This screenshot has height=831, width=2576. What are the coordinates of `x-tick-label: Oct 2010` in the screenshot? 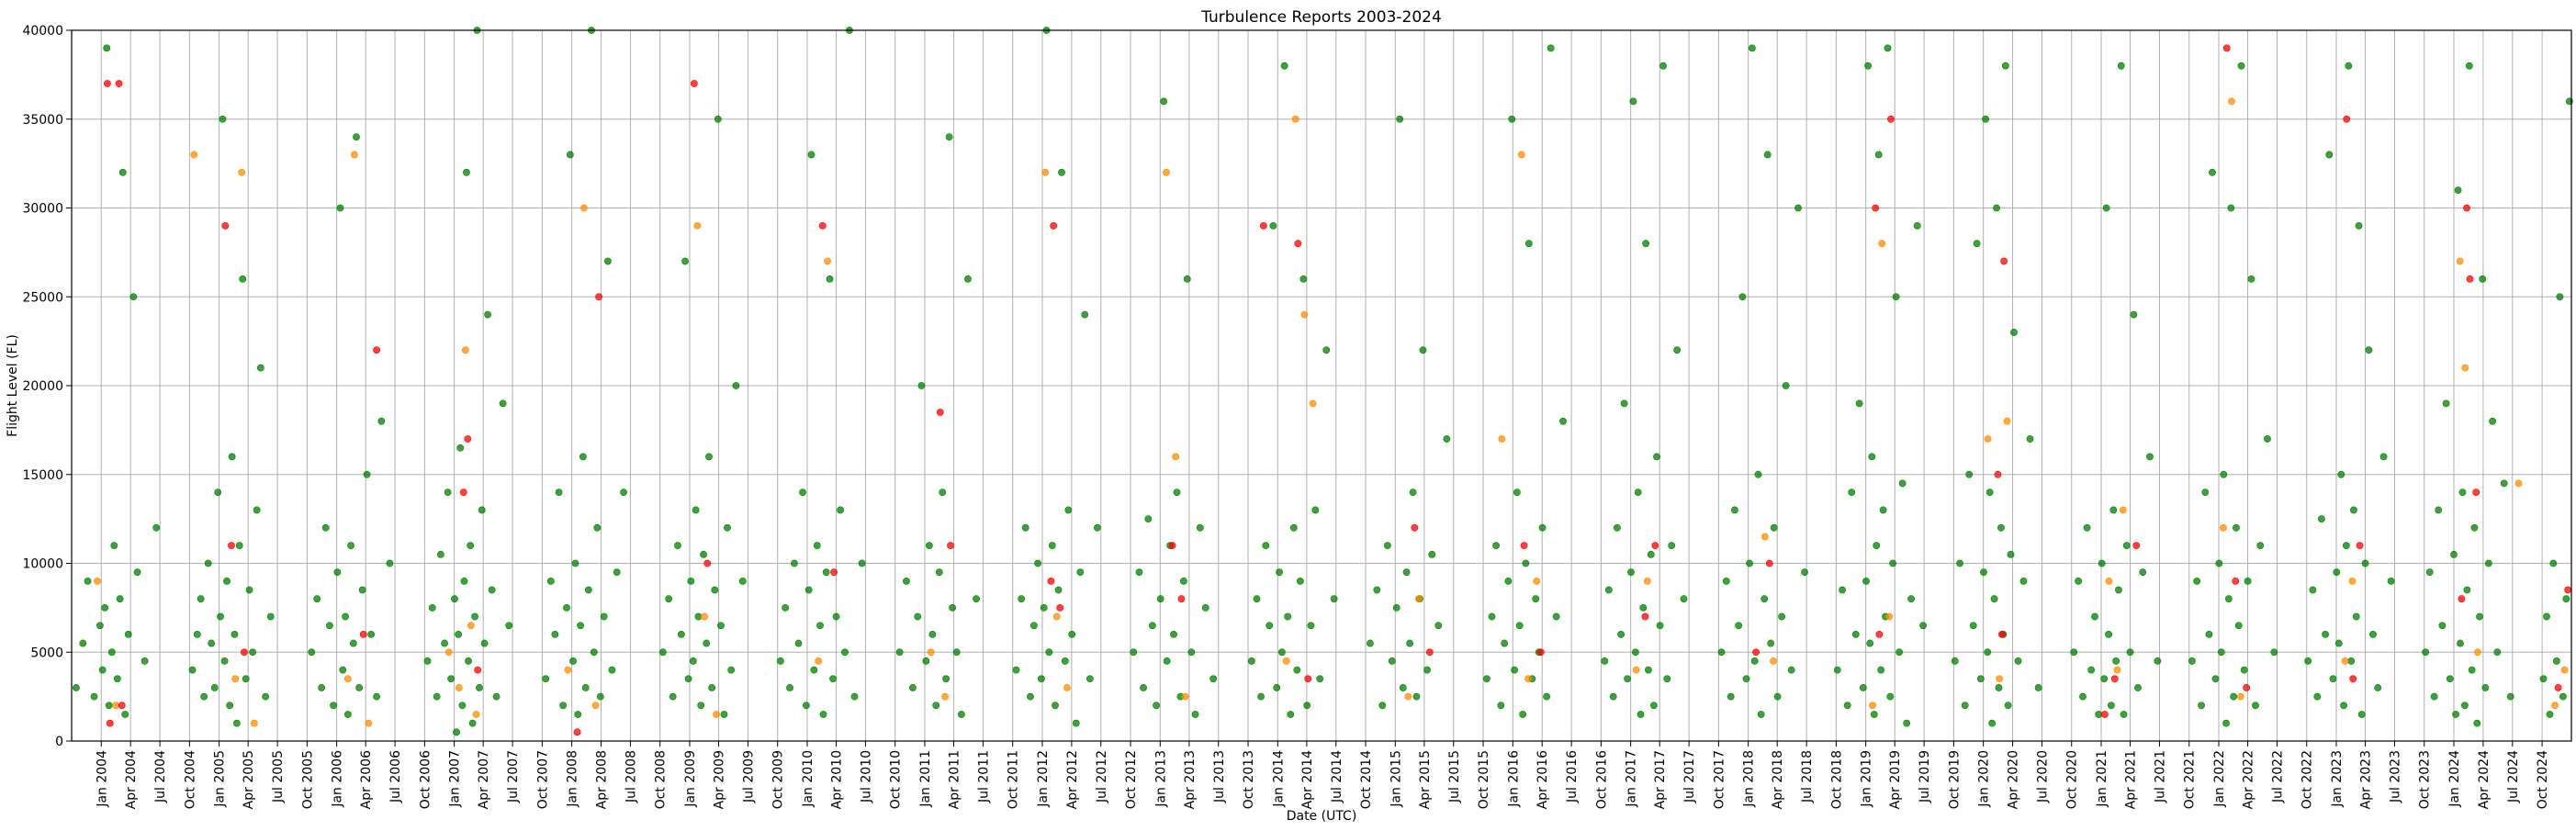 It's located at (896, 779).